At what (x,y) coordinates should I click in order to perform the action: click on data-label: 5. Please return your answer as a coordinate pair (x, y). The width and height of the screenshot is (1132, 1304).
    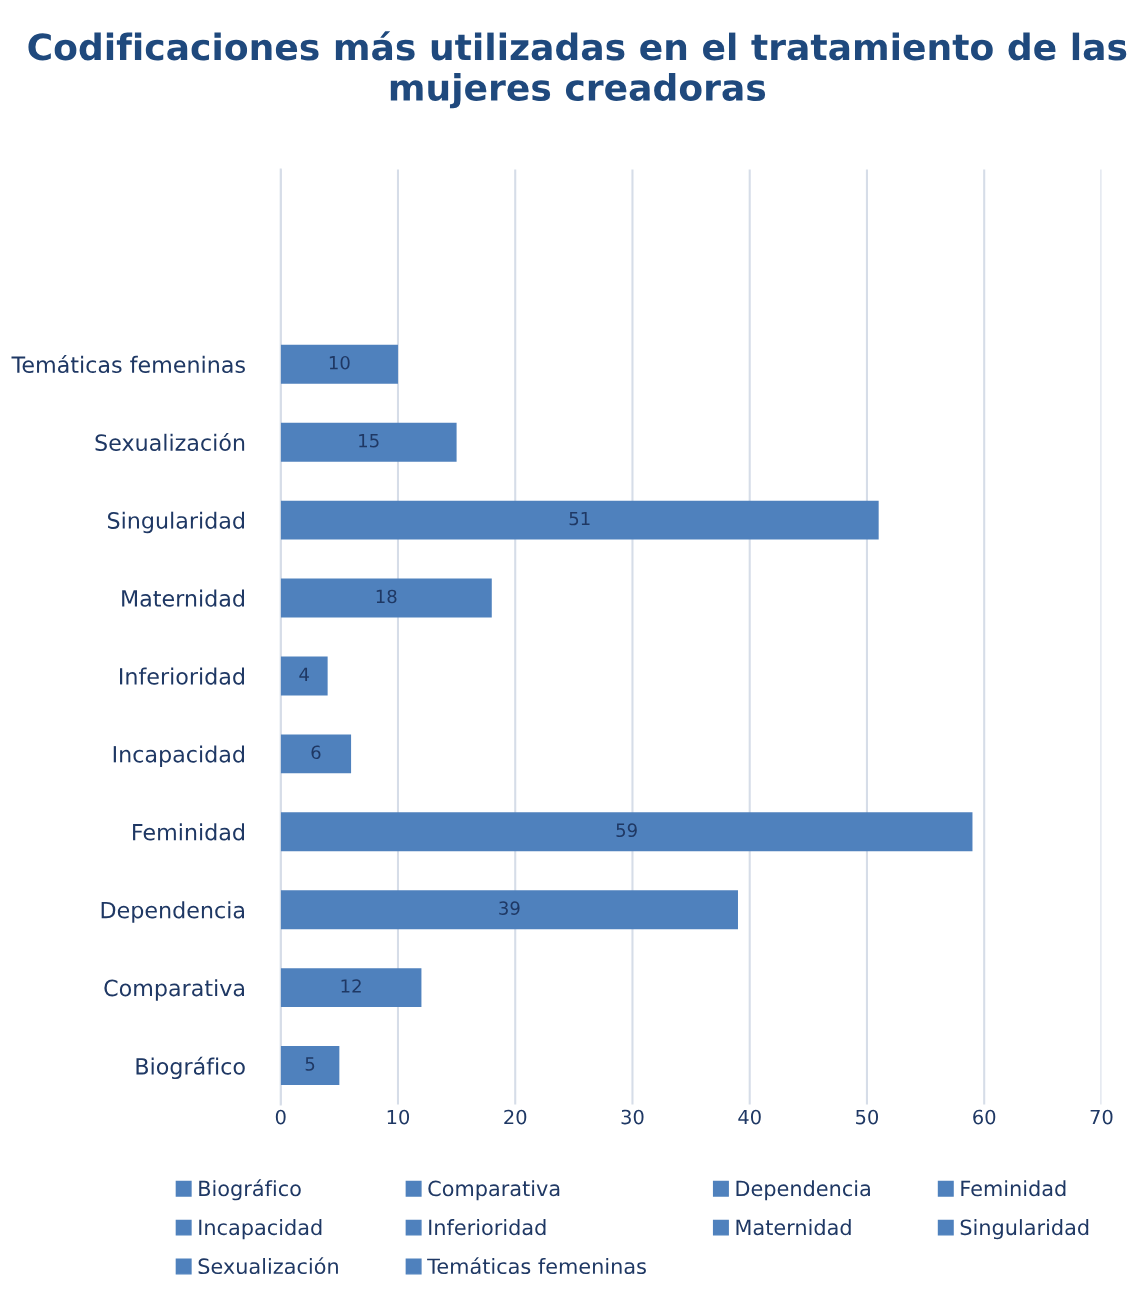
    Looking at the image, I should click on (310, 1064).